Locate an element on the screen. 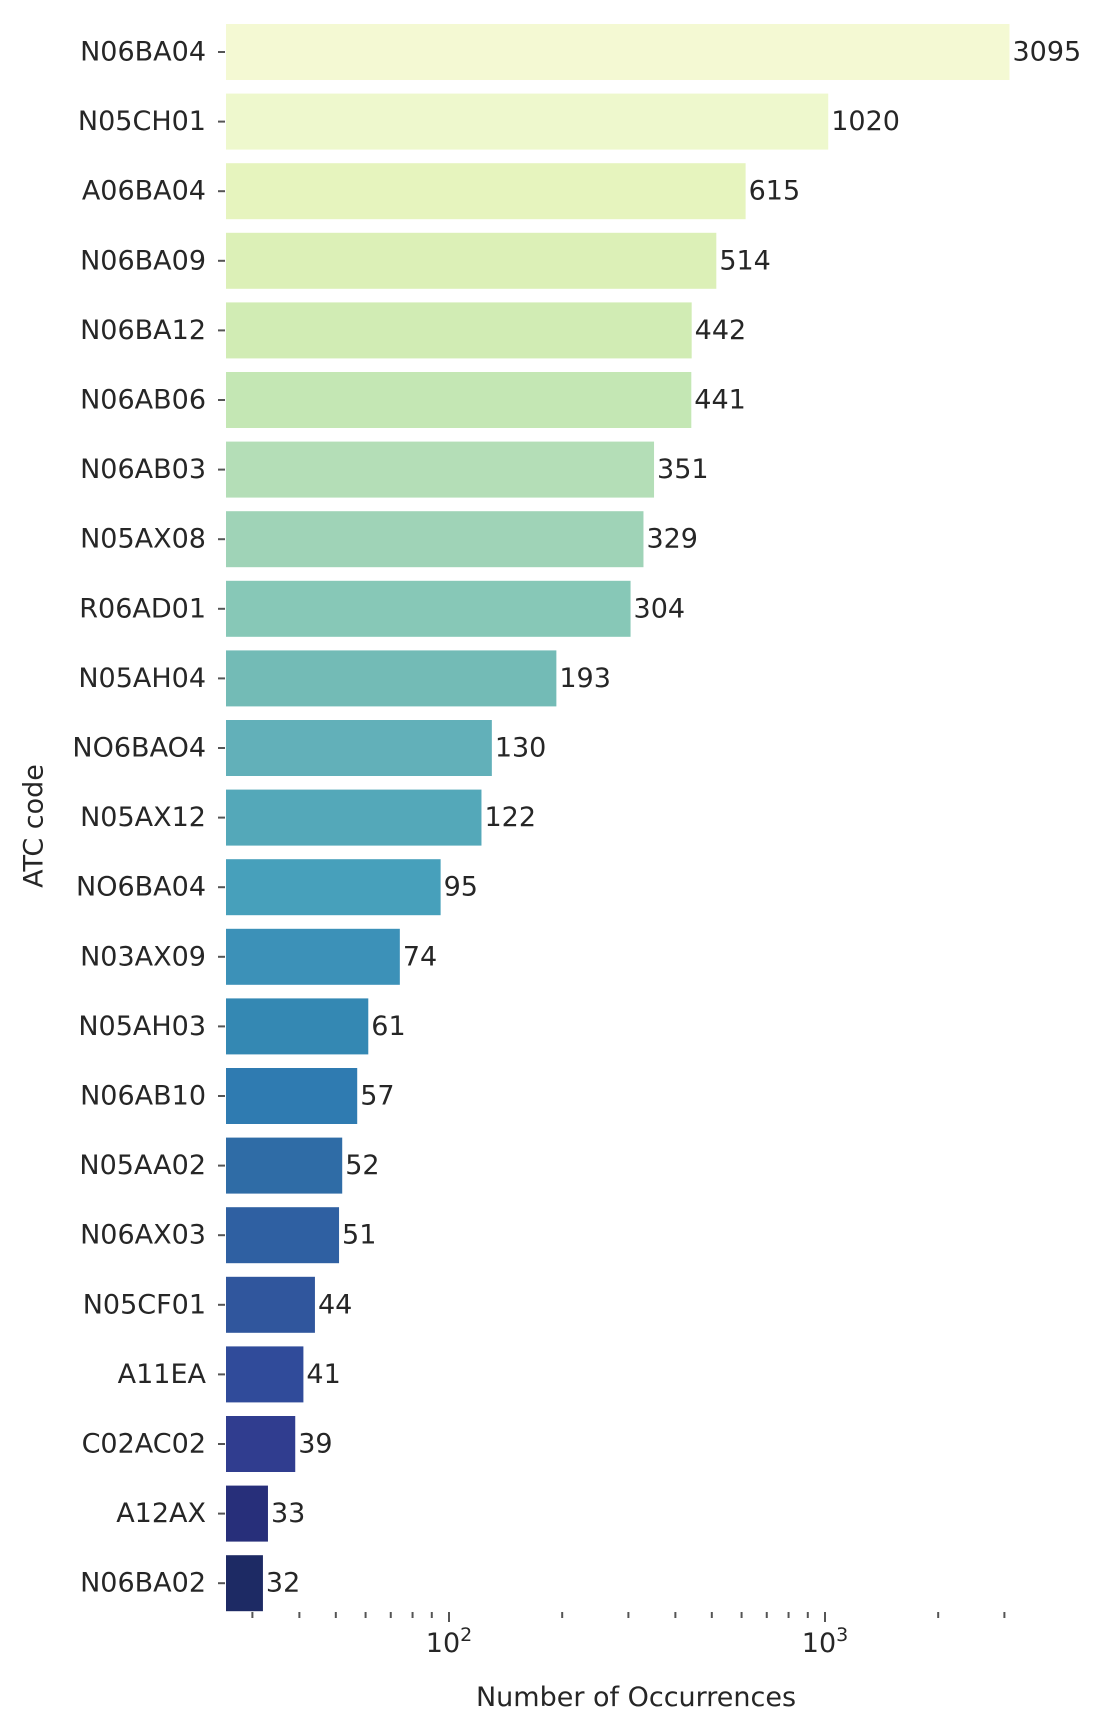 The width and height of the screenshot is (1100, 1732). x-tick-label: 10² is located at coordinates (449, 1641).